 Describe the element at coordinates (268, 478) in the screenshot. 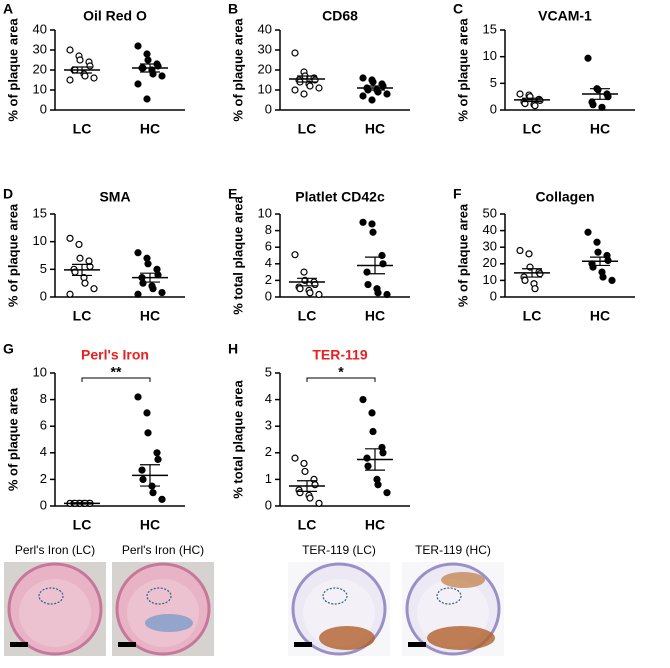

I see `y-tick-label: 1` at that location.